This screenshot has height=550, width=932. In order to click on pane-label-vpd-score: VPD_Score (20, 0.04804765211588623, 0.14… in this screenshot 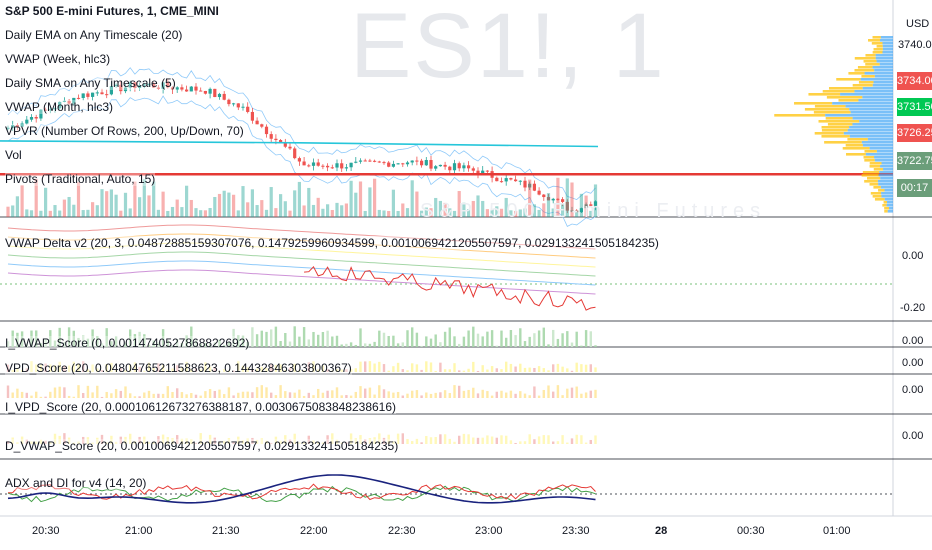, I will do `click(178, 368)`.